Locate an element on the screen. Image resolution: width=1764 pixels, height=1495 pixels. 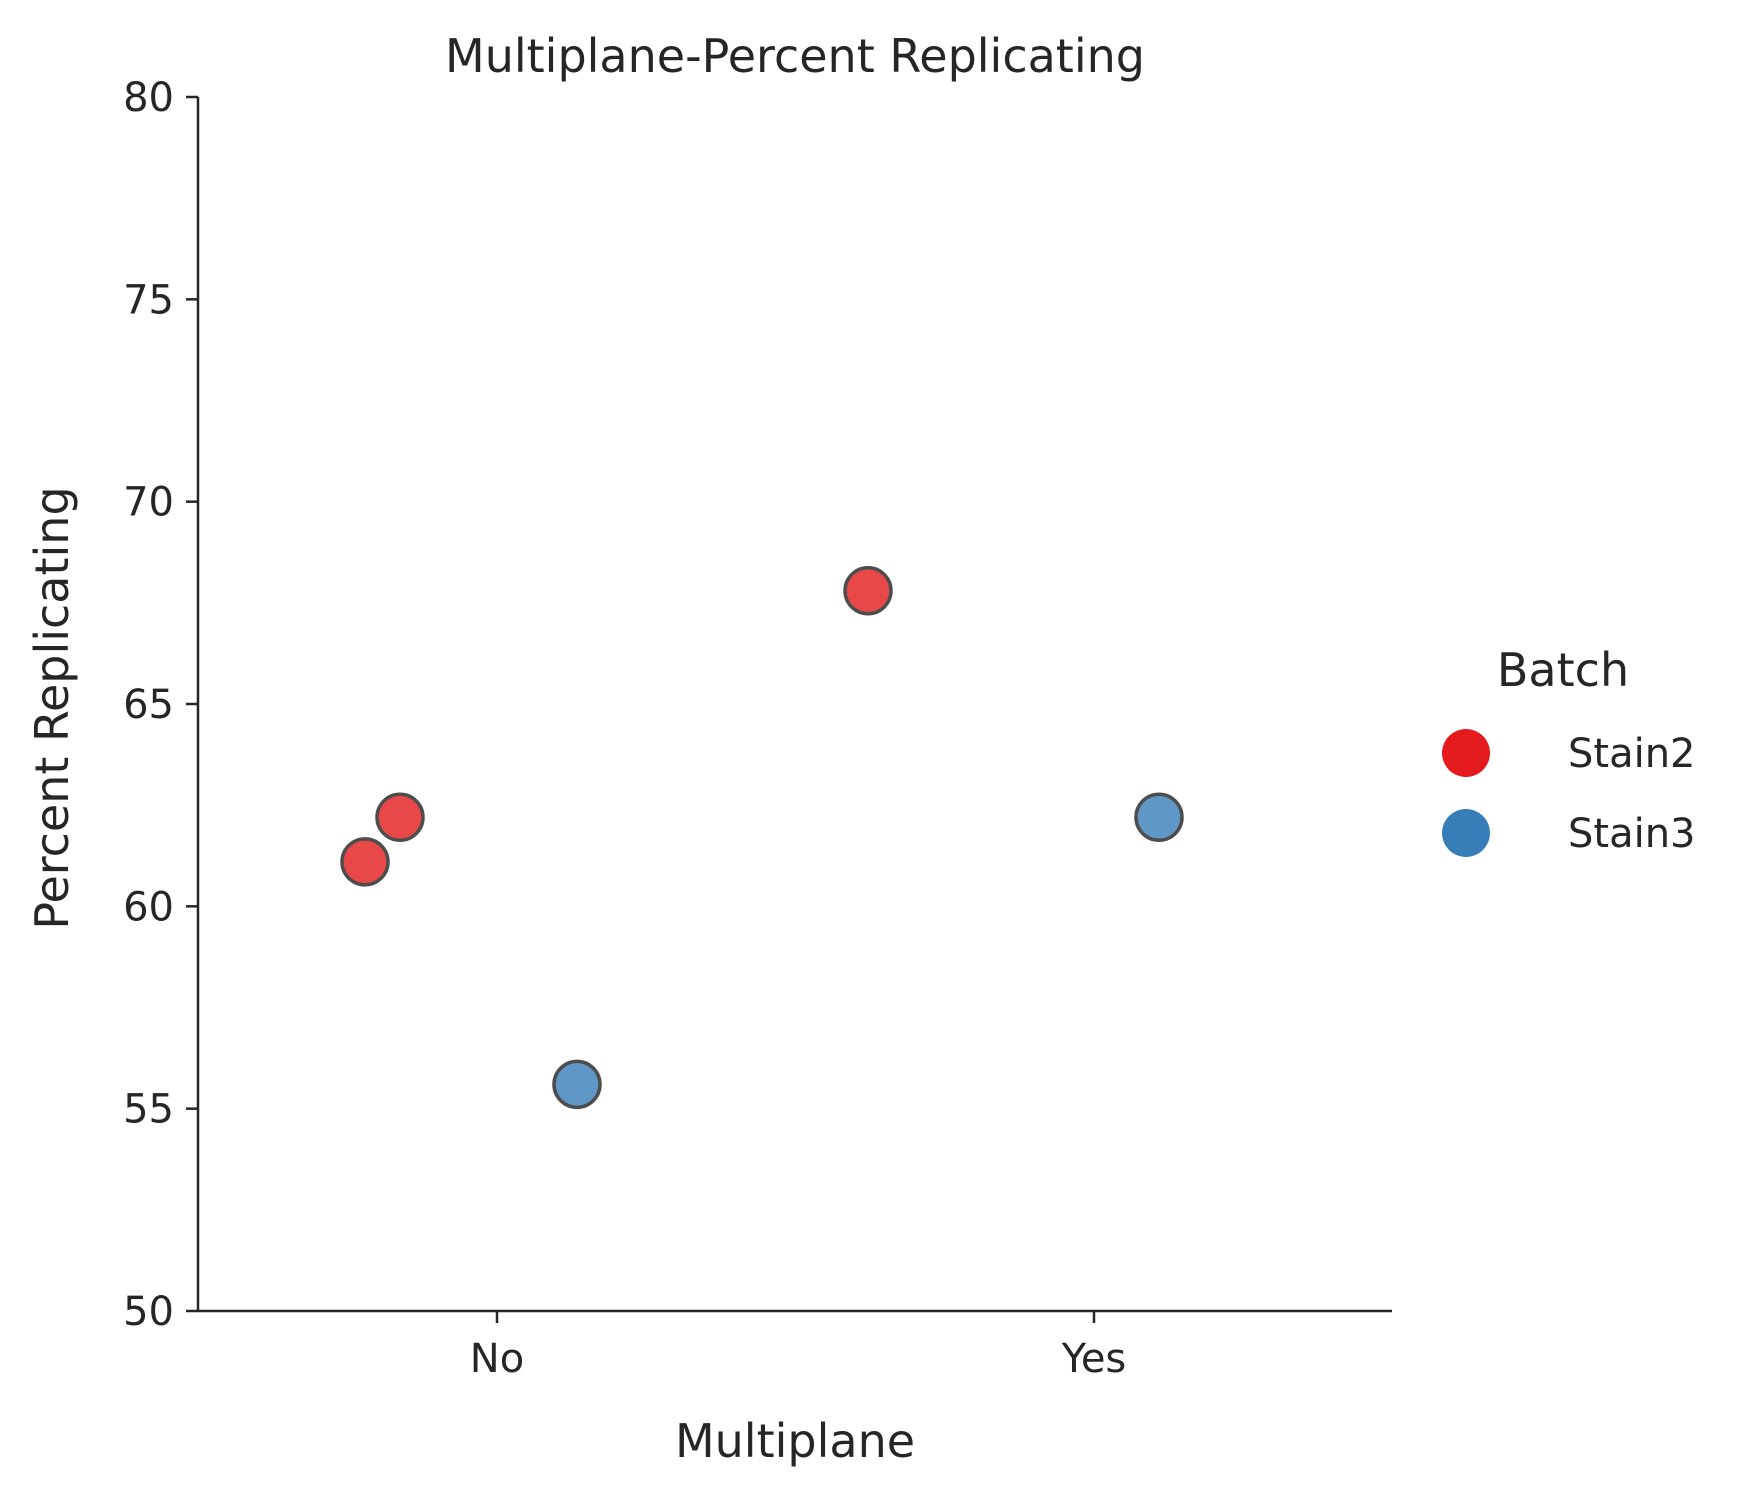
chart-title: Multiplane-Percent Replicating is located at coordinates (795, 56).